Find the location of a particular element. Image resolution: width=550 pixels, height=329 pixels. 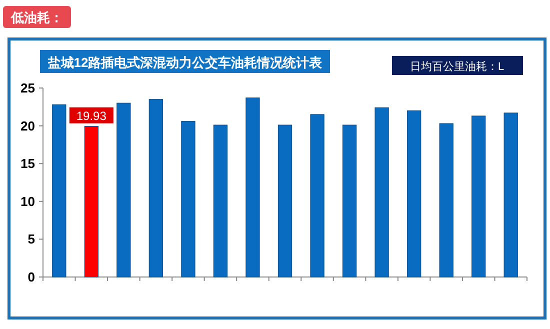

y-tick-label: 0 is located at coordinates (31, 277).